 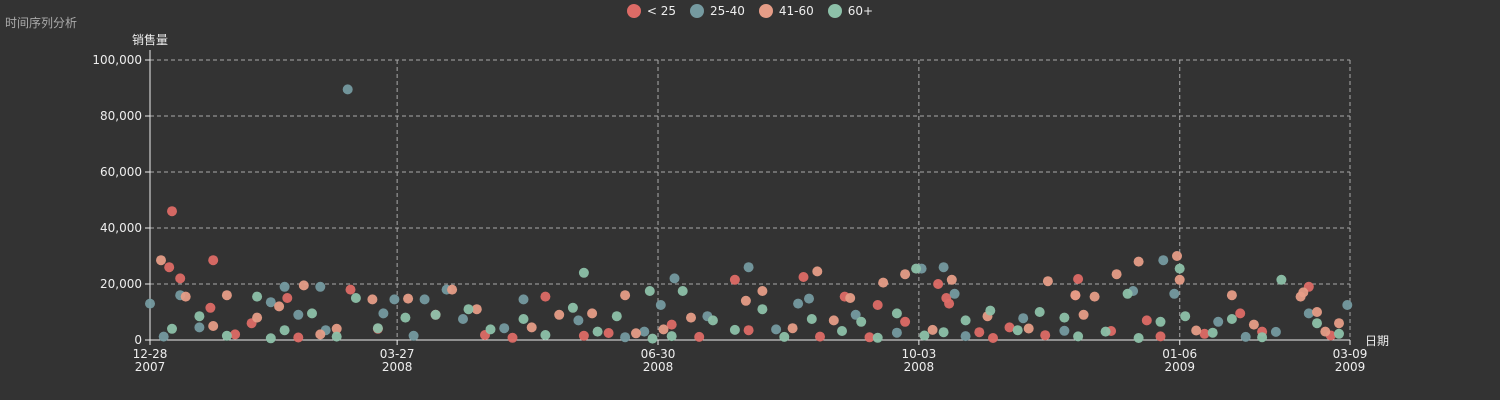 What do you see at coordinates (1350, 367) in the screenshot?
I see `x-tick-label-year: 2009` at bounding box center [1350, 367].